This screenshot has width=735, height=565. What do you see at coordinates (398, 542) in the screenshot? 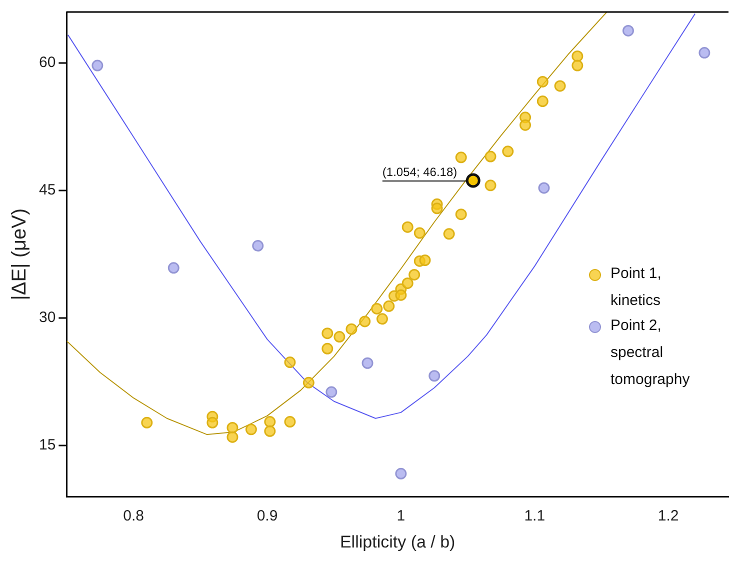
I see `x-axis-title: Ellipticity (a / b)` at bounding box center [398, 542].